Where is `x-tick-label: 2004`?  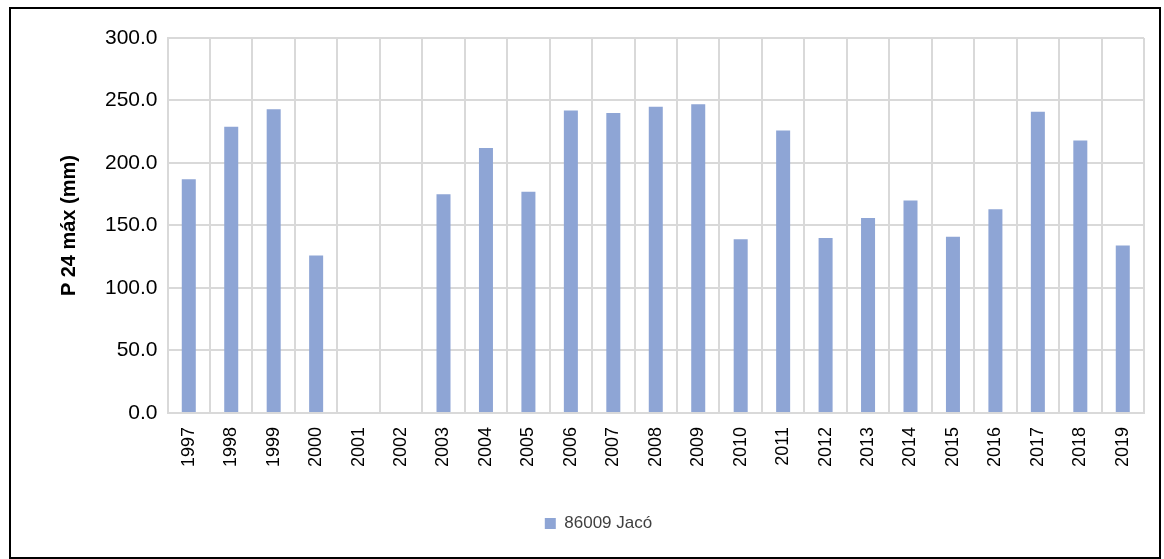
x-tick-label: 2004 is located at coordinates (484, 446).